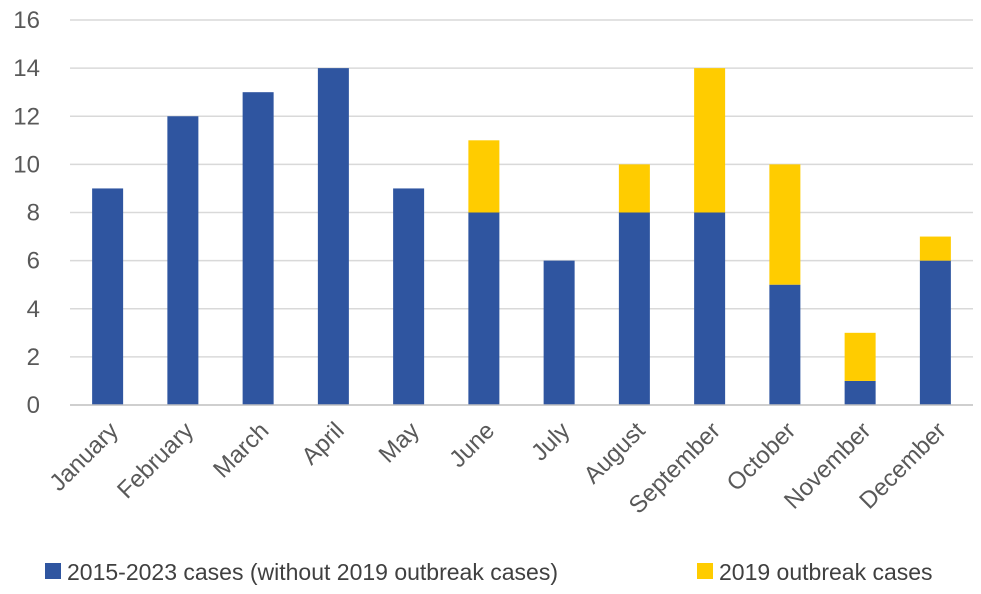 This screenshot has width=981, height=594. I want to click on y-tick-label: 8, so click(33, 213).